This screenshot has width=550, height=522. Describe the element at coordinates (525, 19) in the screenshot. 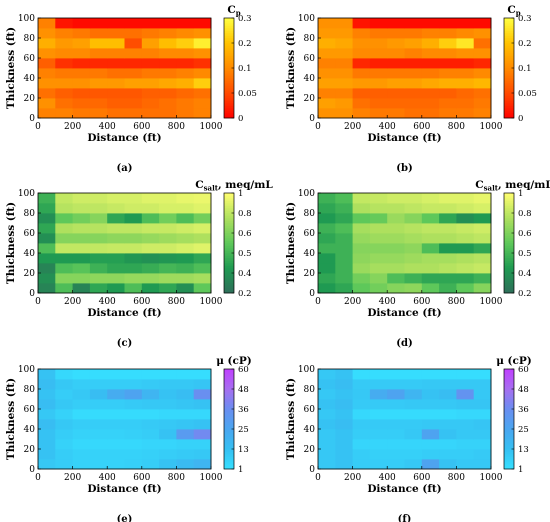

I see `colorbar-tick-label: 0.3` at that location.